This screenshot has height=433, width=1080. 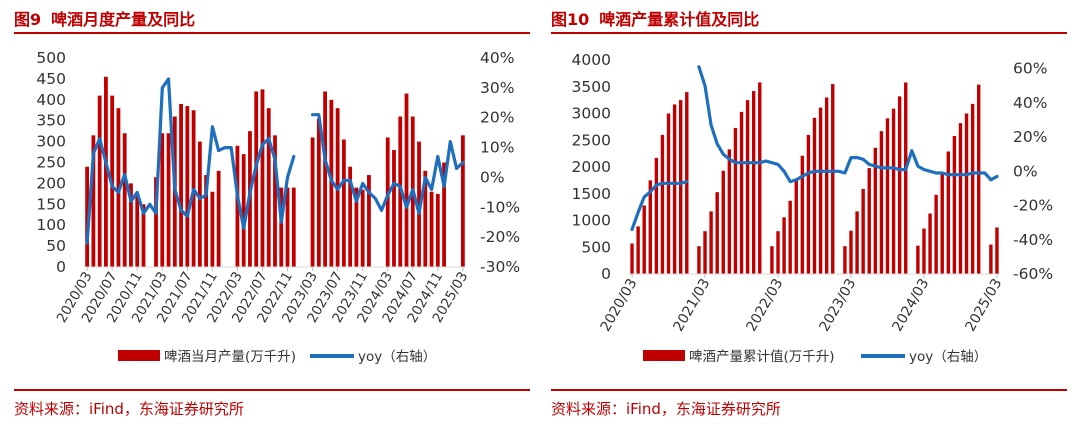 I want to click on y-left-tick-label: 3000, so click(x=591, y=114).